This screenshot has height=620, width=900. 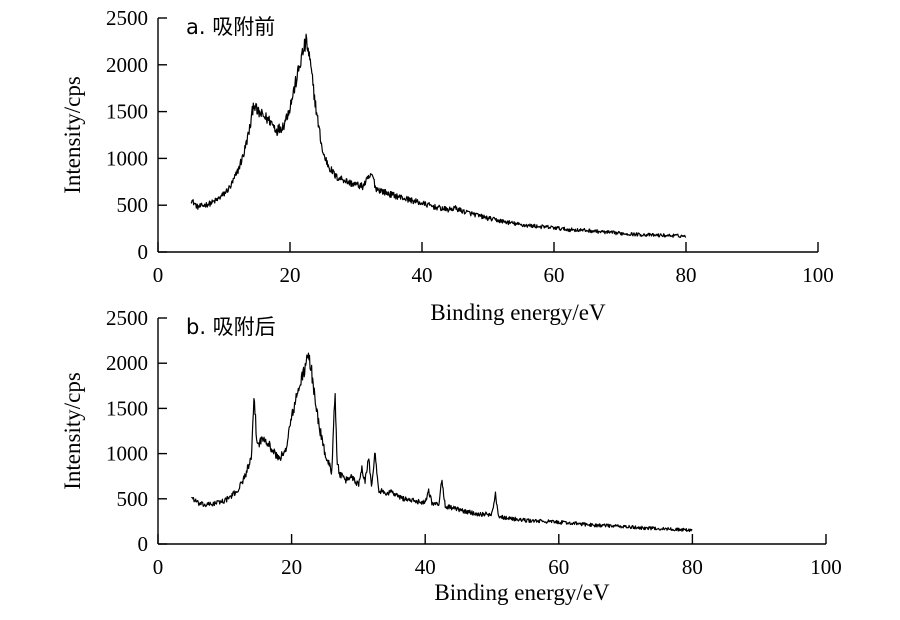 I want to click on panel-title-a: a. 吸附前, so click(x=230, y=27).